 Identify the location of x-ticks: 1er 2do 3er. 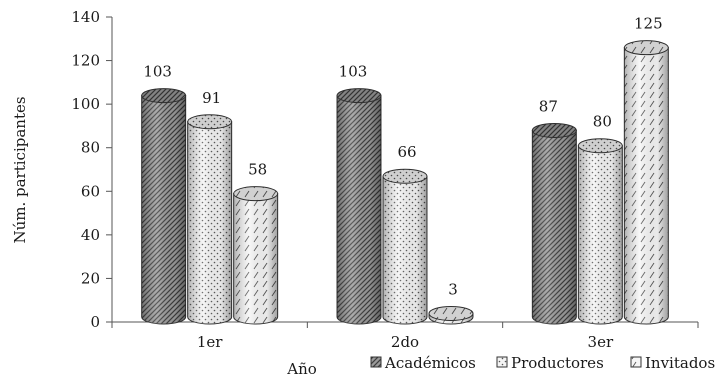
(405, 336).